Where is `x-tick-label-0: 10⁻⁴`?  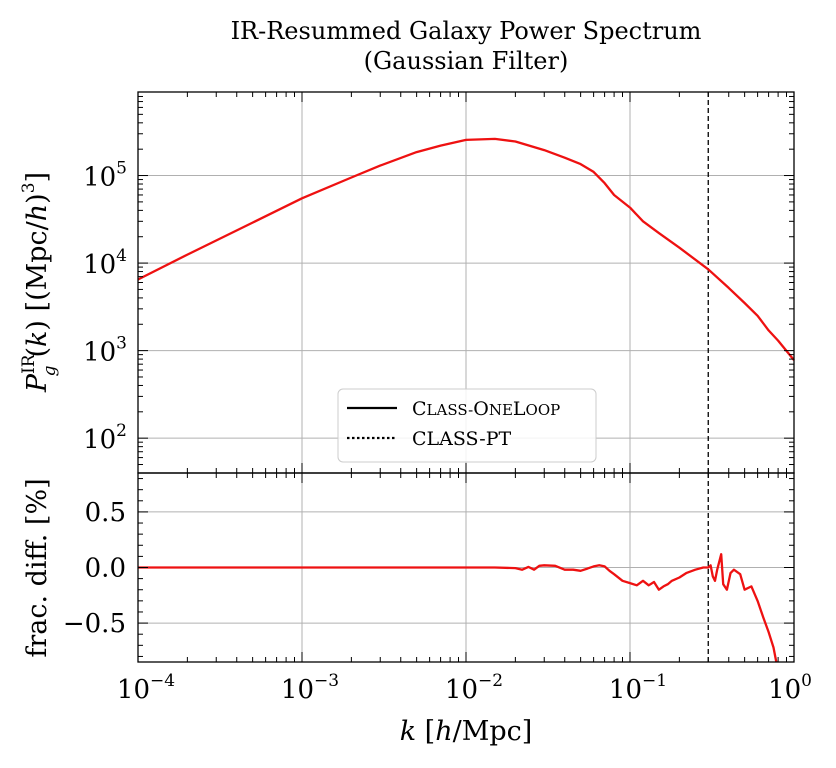 x-tick-label-0: 10⁻⁴ is located at coordinates (146, 688).